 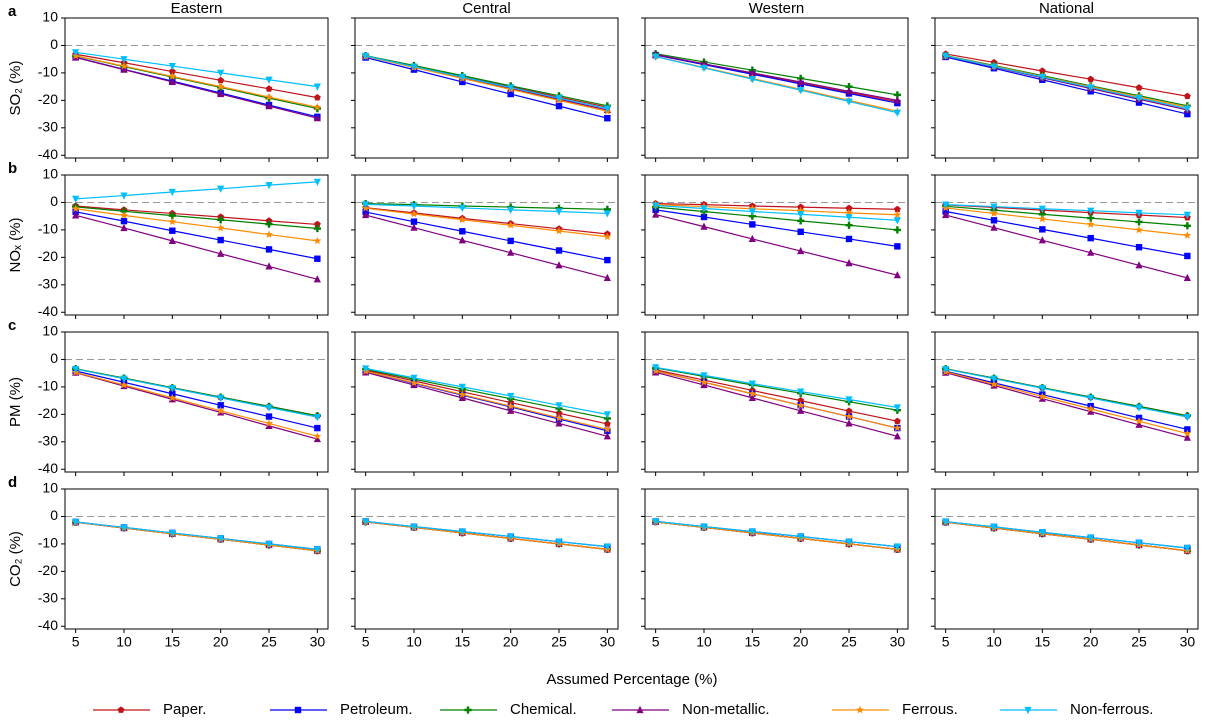 What do you see at coordinates (930, 709) in the screenshot?
I see `legend-label: Ferrous.` at bounding box center [930, 709].